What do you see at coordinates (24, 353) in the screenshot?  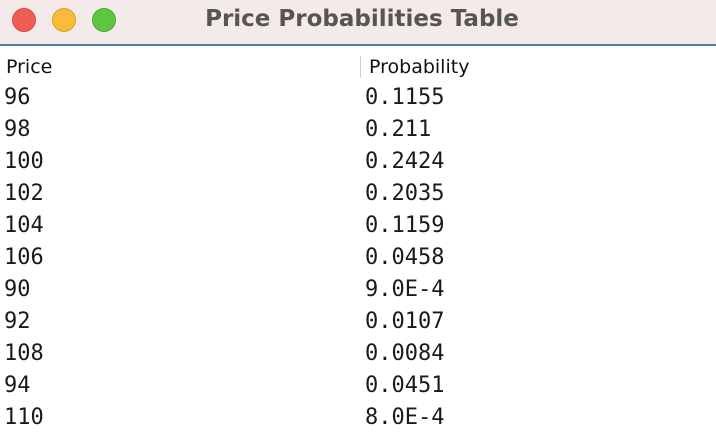 I see `price-cell: 108` at bounding box center [24, 353].